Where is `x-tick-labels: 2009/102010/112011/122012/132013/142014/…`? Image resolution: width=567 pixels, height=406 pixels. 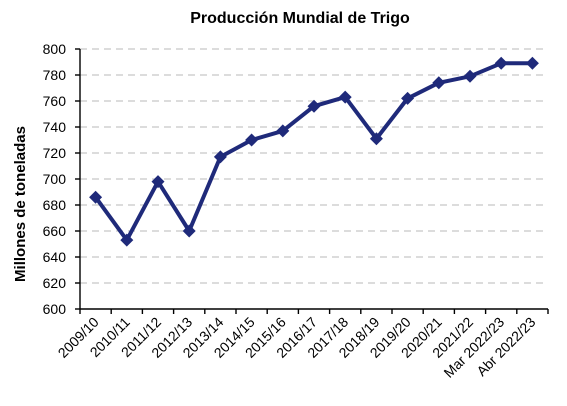
x-tick-labels: 2009/102010/112011/122012/132013/142014/… is located at coordinates (297, 347).